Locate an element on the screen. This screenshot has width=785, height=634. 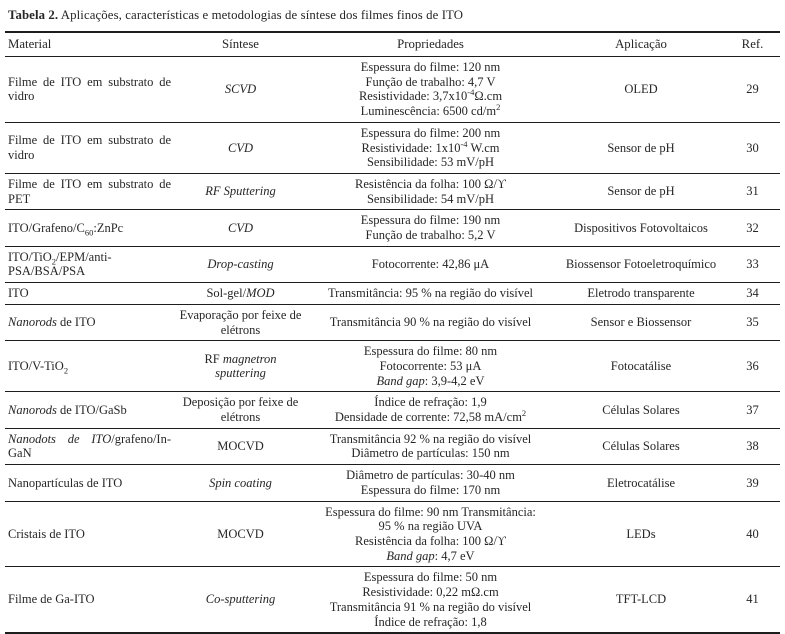
material-cell: Filme de Ga-ITO is located at coordinates (91, 600).